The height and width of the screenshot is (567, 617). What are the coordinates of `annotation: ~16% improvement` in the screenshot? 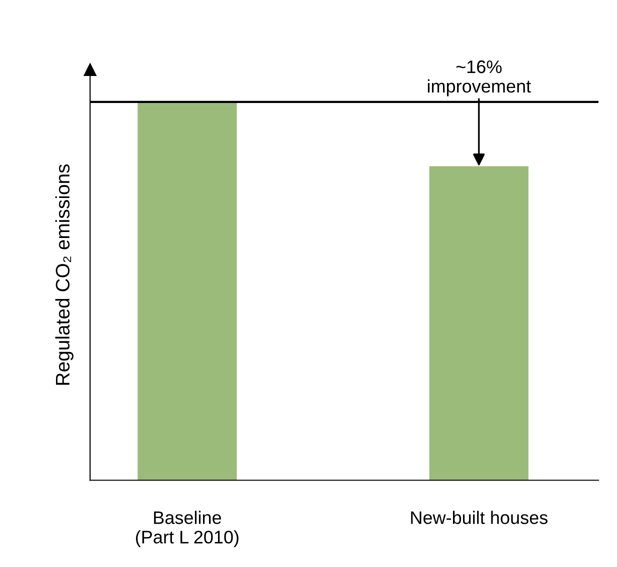 It's located at (479, 78).